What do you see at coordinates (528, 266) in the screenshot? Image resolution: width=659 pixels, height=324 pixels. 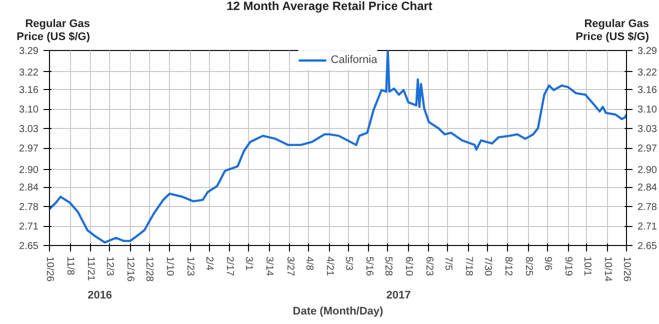 I see `x-tick-label: 8/25` at bounding box center [528, 266].